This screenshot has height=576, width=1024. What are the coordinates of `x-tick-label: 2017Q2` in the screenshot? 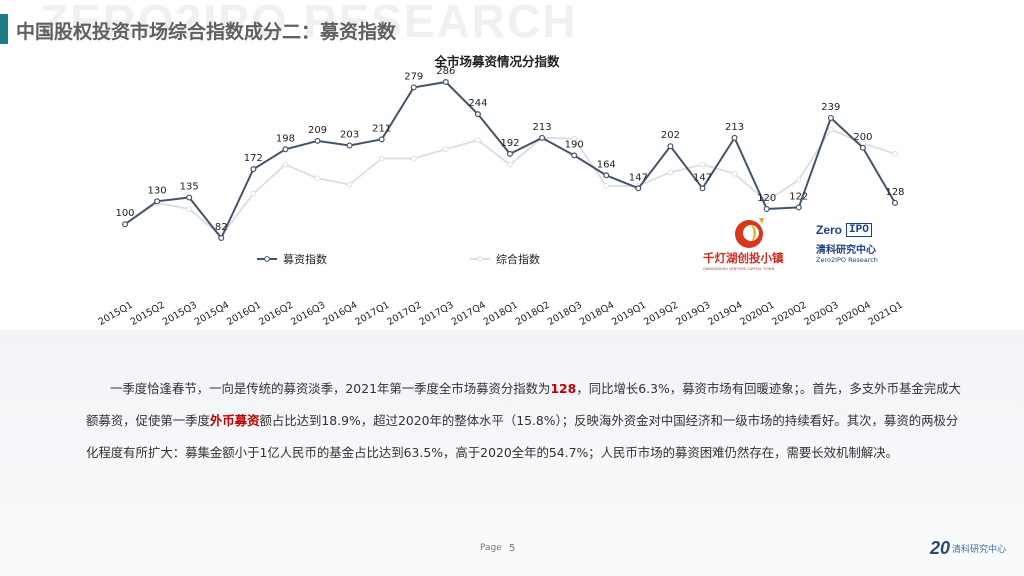 It's located at (404, 314).